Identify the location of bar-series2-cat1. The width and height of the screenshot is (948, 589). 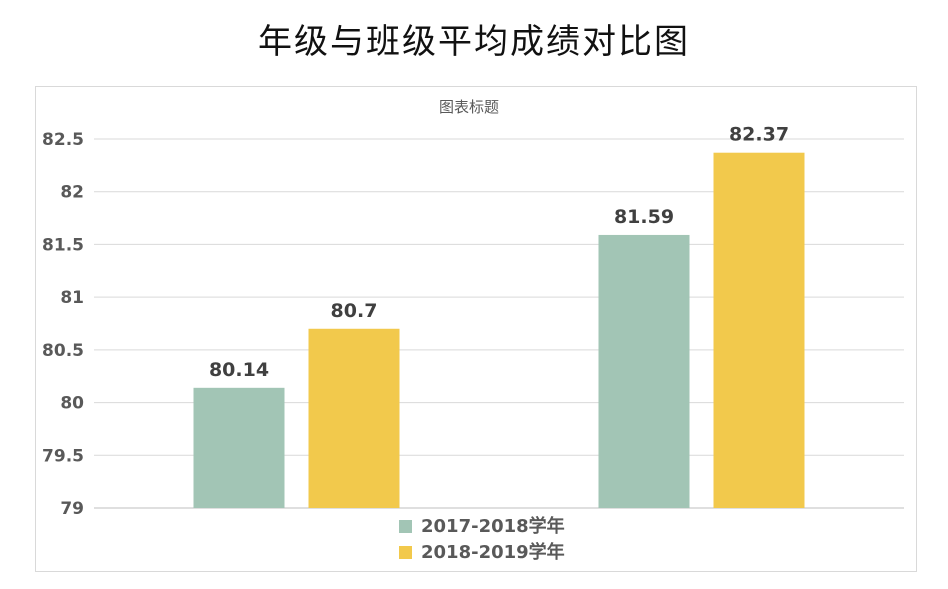
(354, 418).